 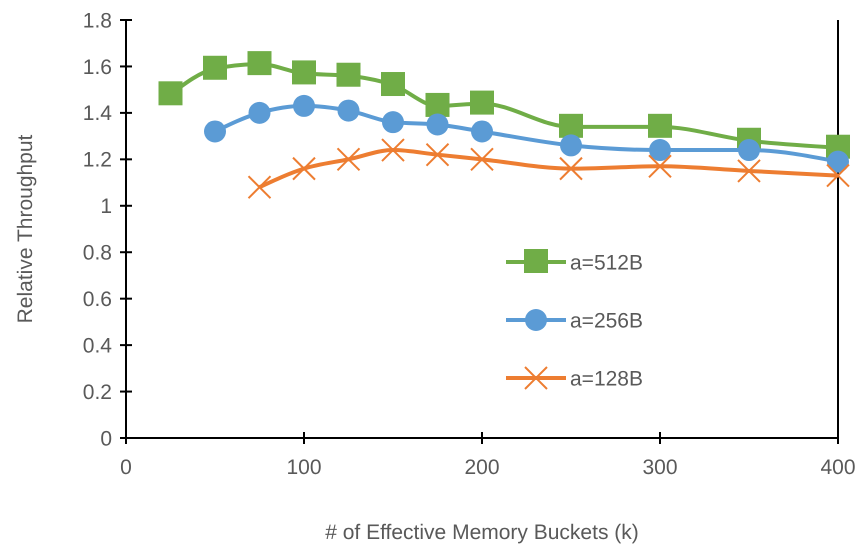 What do you see at coordinates (97, 253) in the screenshot?
I see `y-tick-label: 0.8` at bounding box center [97, 253].